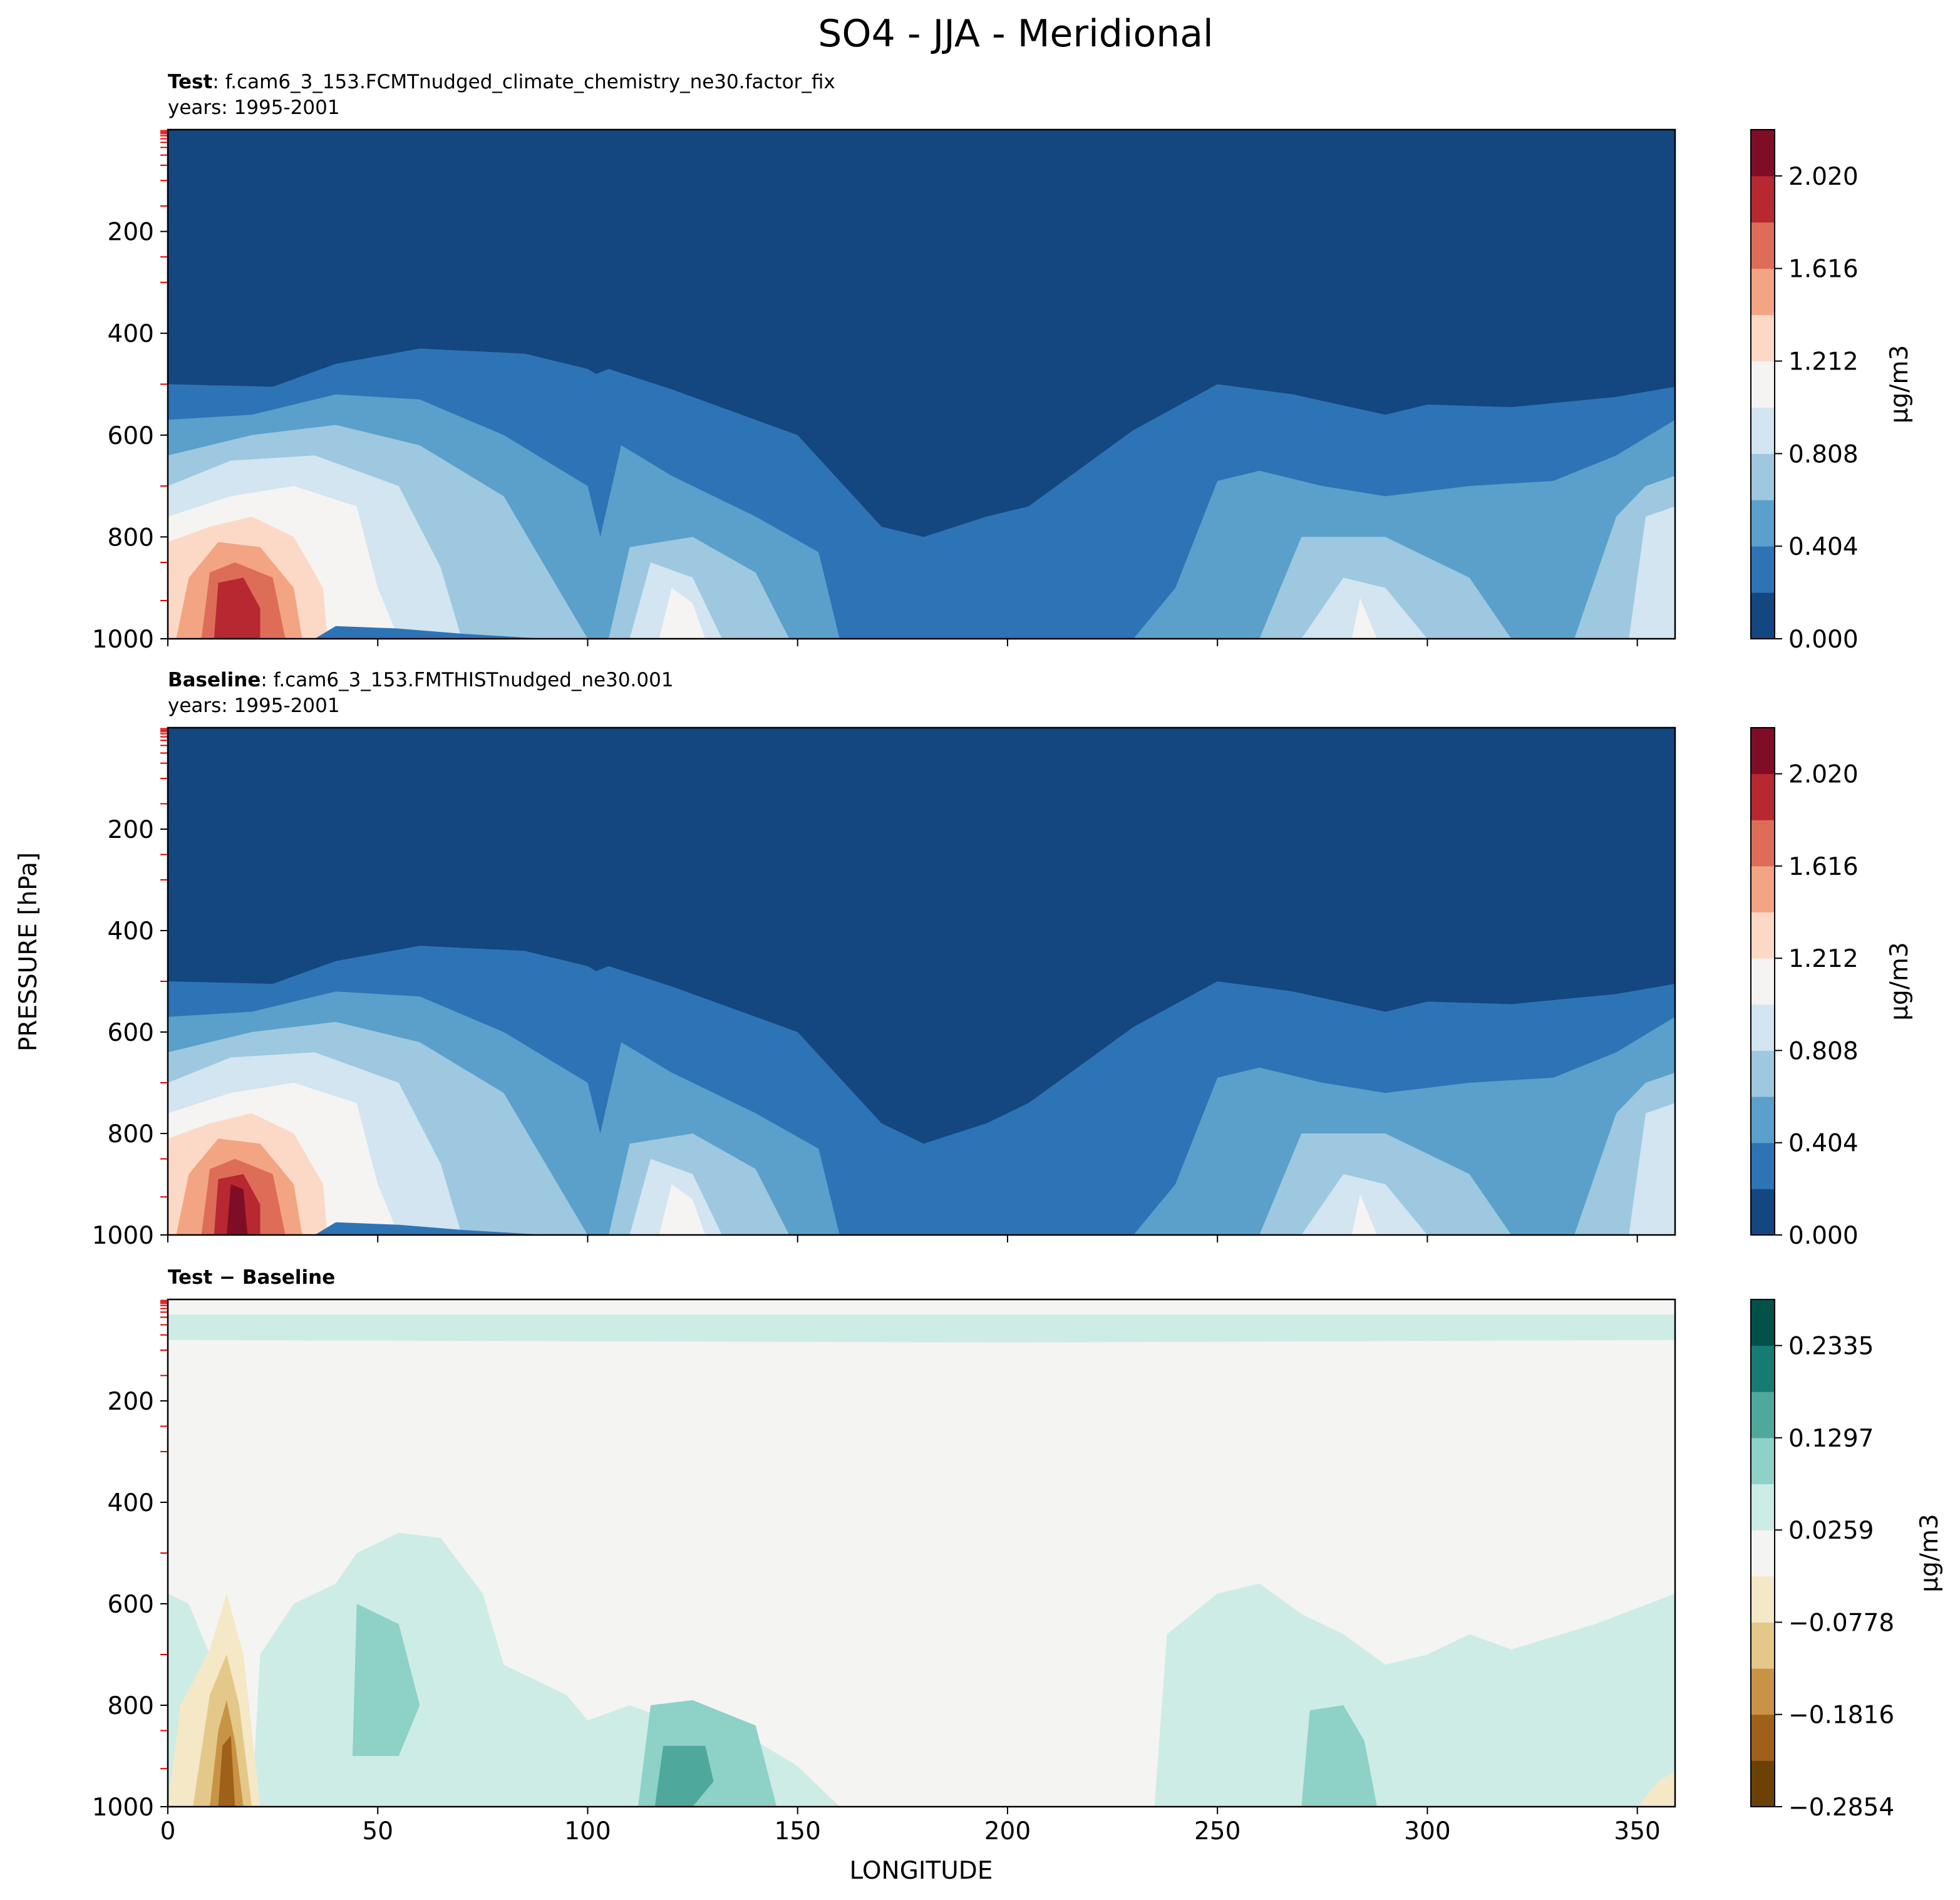 The image size is (1960, 1900). Describe the element at coordinates (466, 680) in the screenshot. I see `panel-baseline-title-text: : f.cam6_3_153.FMTHISTnudged_ne30.001` at that location.